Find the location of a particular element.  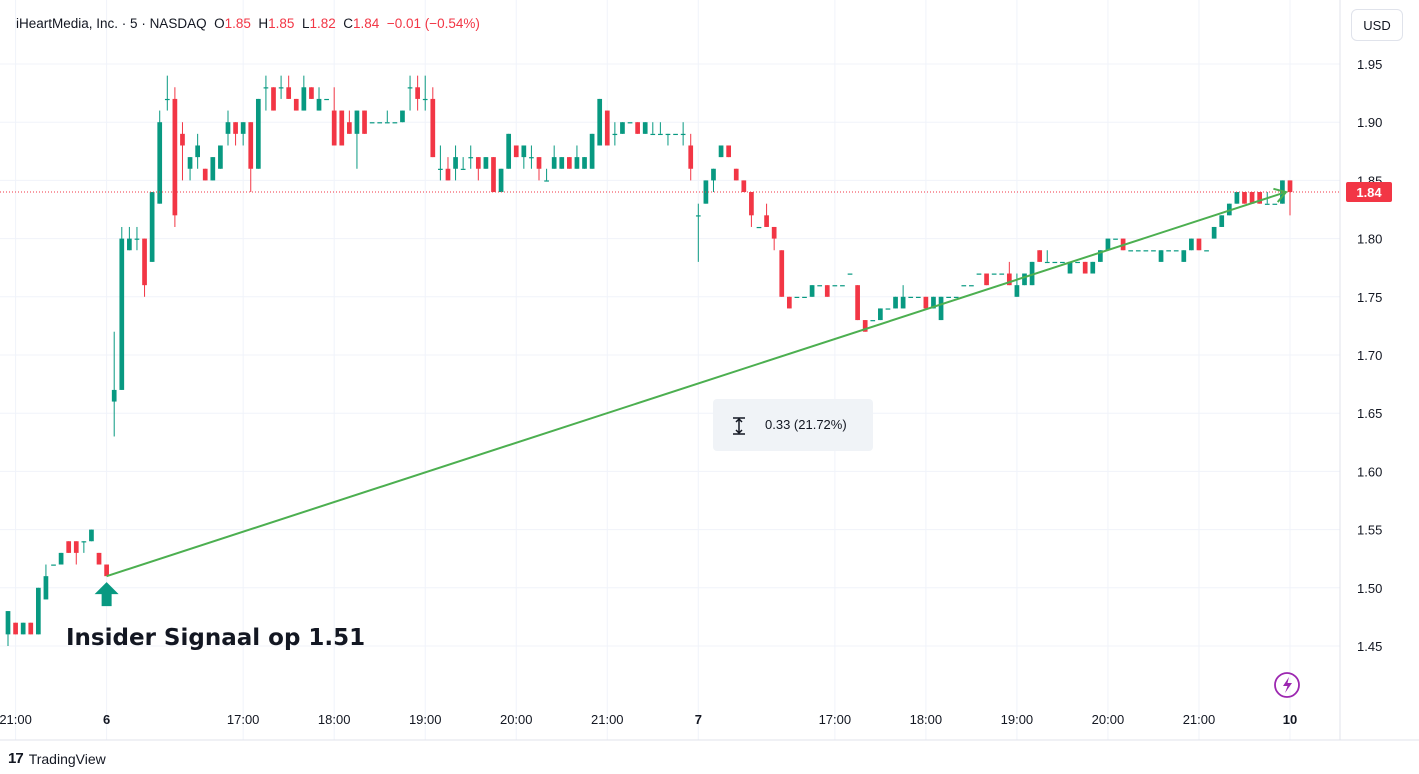

price-tick-label: 1.45 is located at coordinates (1369, 646).